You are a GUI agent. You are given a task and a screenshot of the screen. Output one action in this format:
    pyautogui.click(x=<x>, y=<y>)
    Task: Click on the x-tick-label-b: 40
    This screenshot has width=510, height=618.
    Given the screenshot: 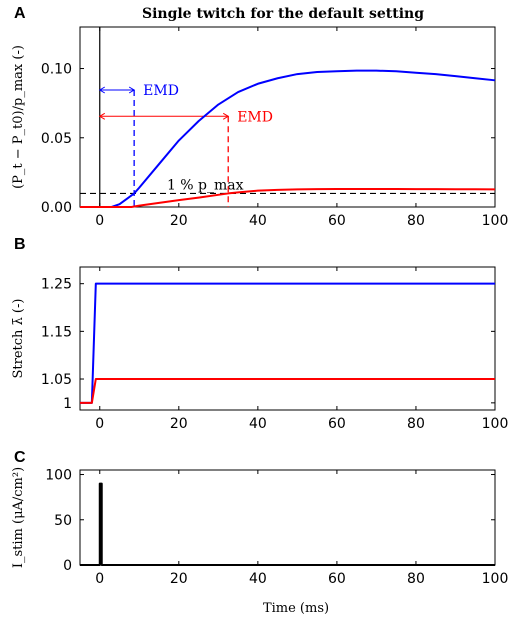 What is the action you would take?
    pyautogui.click(x=258, y=424)
    